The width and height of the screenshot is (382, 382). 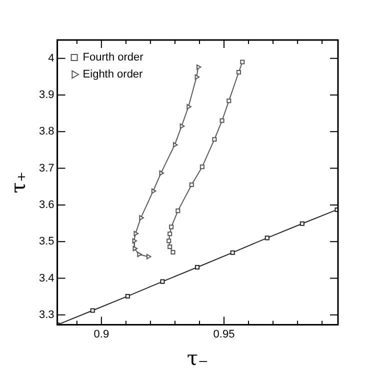 I want to click on x-axis-title: τ₋, so click(x=197, y=358).